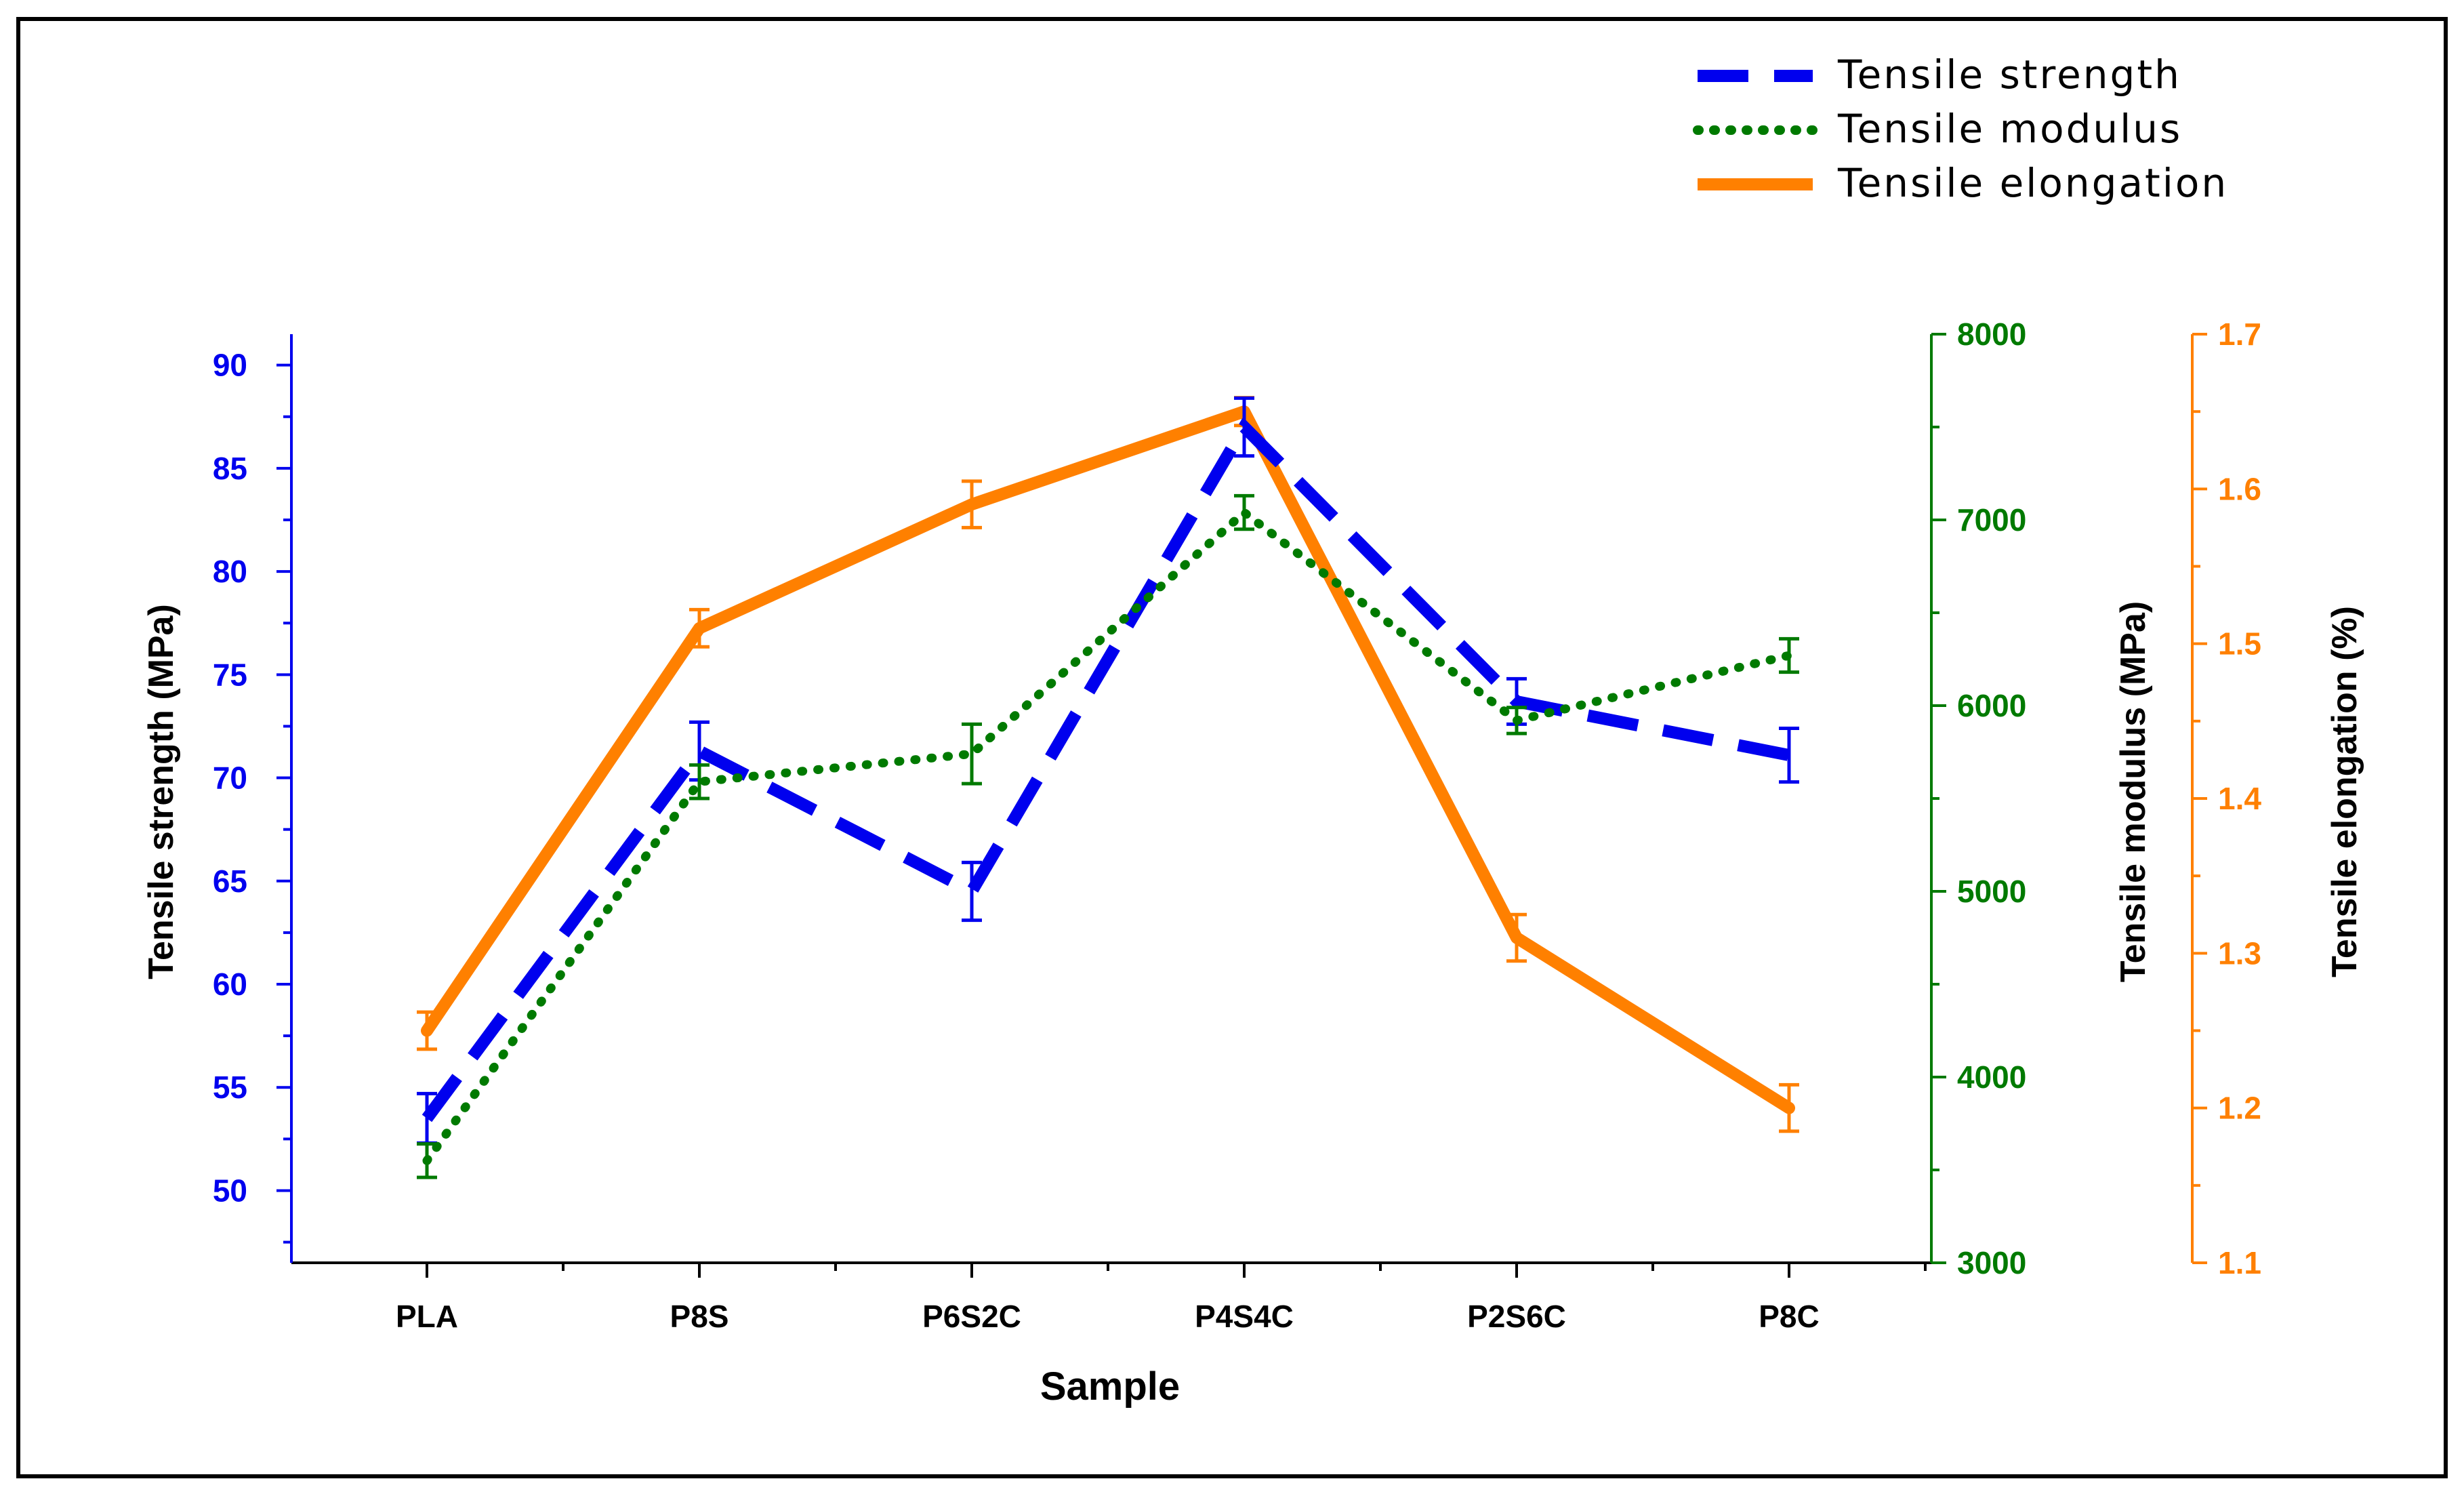 The image size is (2464, 1498). I want to click on left-tick-label: 80, so click(230, 571).